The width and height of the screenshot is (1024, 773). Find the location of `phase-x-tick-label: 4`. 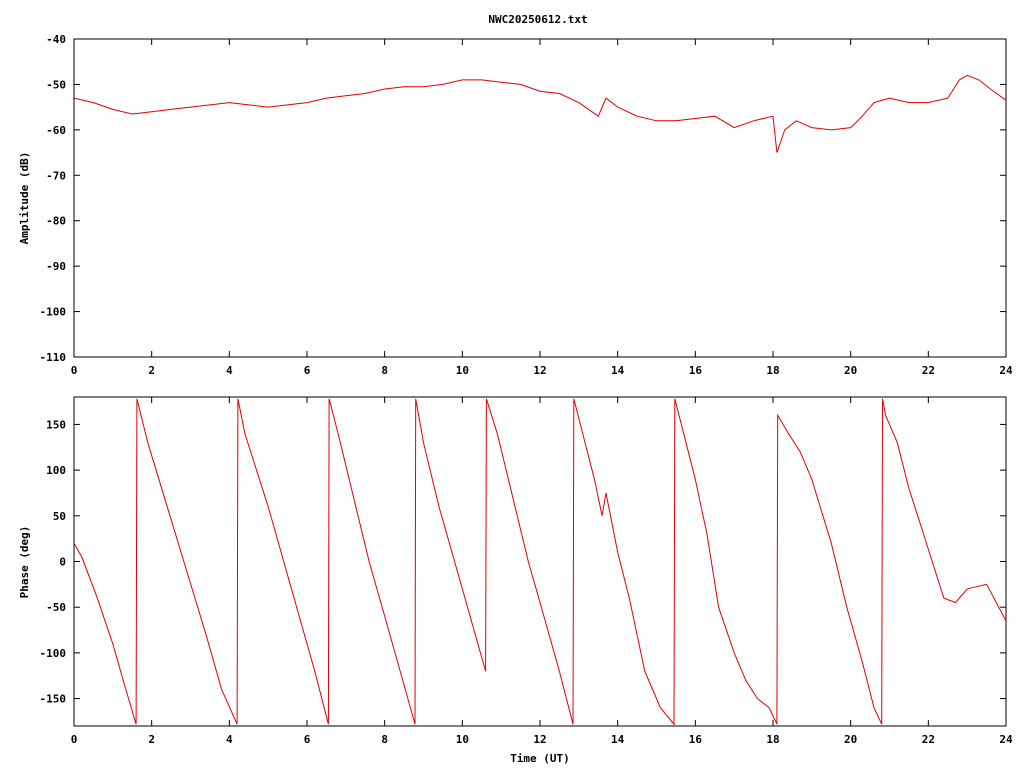

phase-x-tick-label: 4 is located at coordinates (229, 739).